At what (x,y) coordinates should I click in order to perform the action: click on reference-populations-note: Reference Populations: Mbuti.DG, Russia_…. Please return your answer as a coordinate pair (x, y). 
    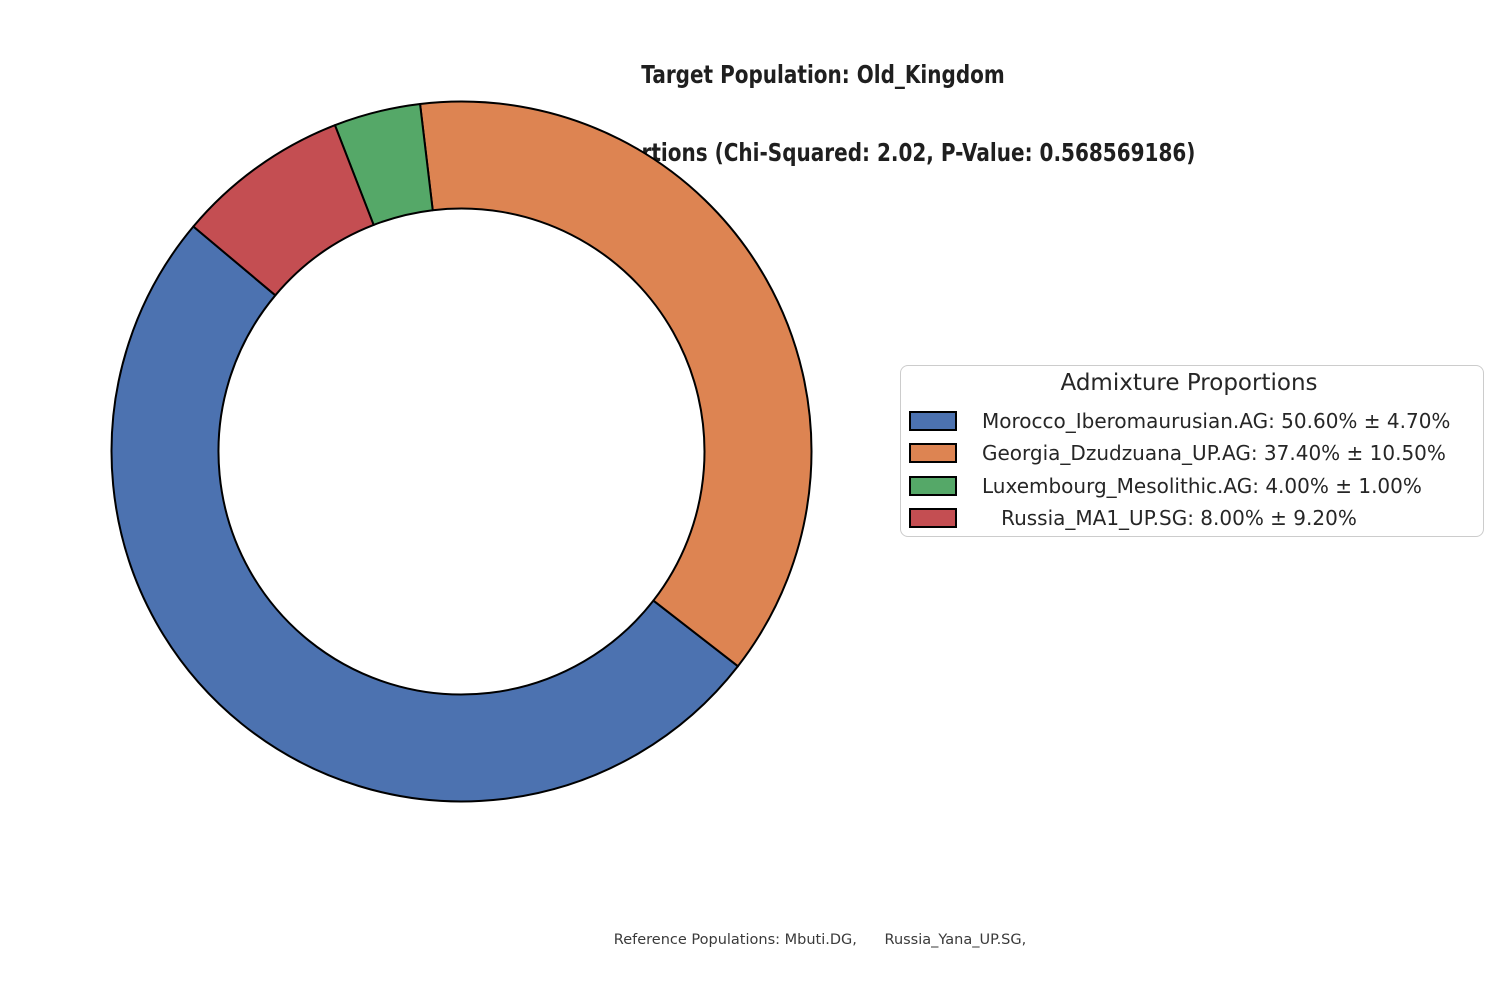
    Looking at the image, I should click on (820, 936).